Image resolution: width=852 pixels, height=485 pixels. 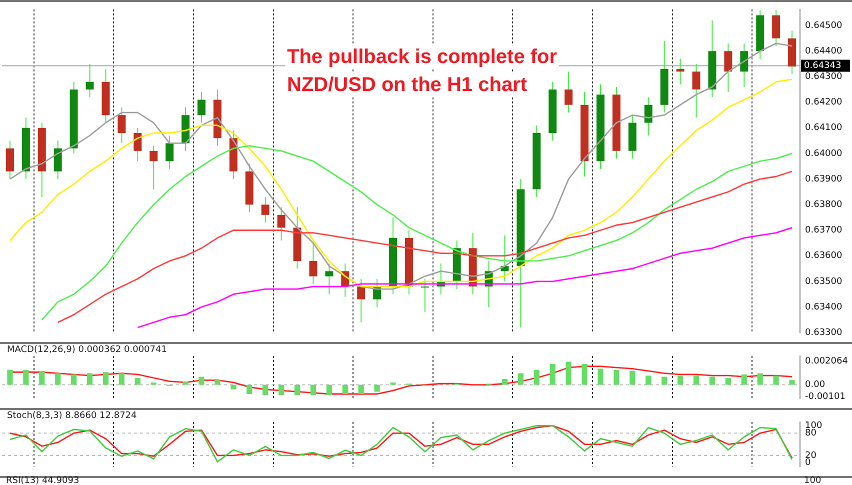 What do you see at coordinates (823, 205) in the screenshot?
I see `y-tick-label: 0.63800` at bounding box center [823, 205].